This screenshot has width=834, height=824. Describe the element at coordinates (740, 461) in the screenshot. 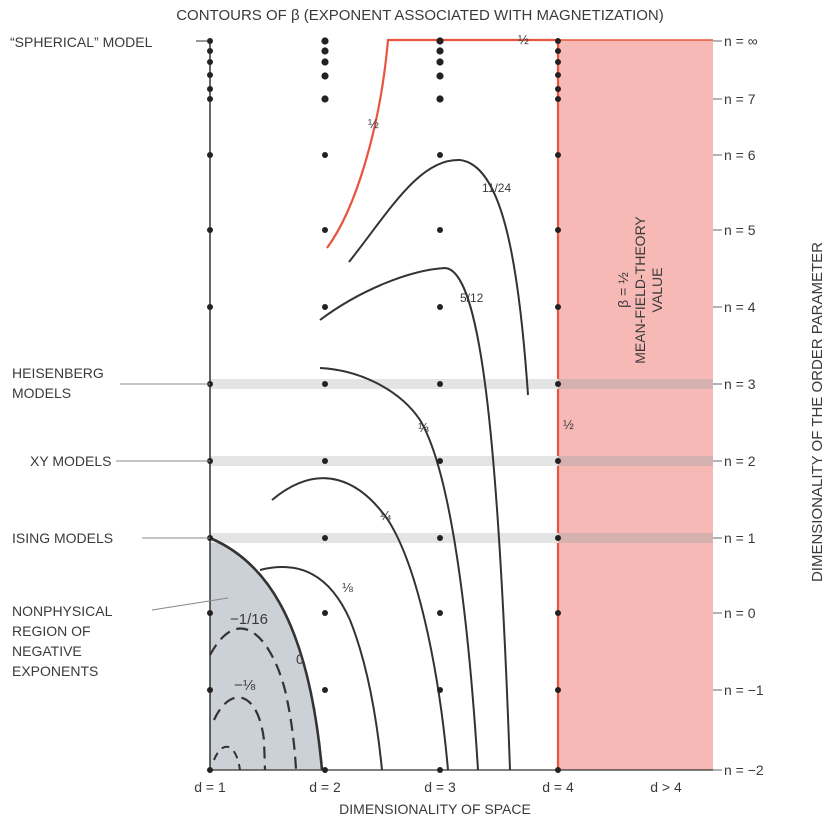

I see `y-tick-label: n = 2` at that location.